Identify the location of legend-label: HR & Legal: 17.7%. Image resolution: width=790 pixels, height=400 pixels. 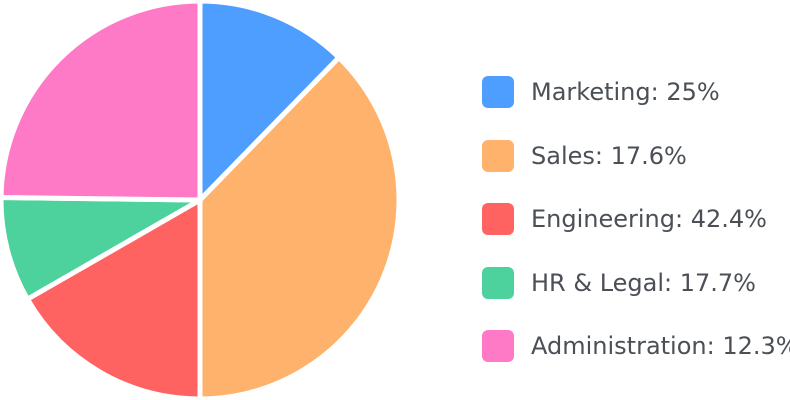
(643, 282).